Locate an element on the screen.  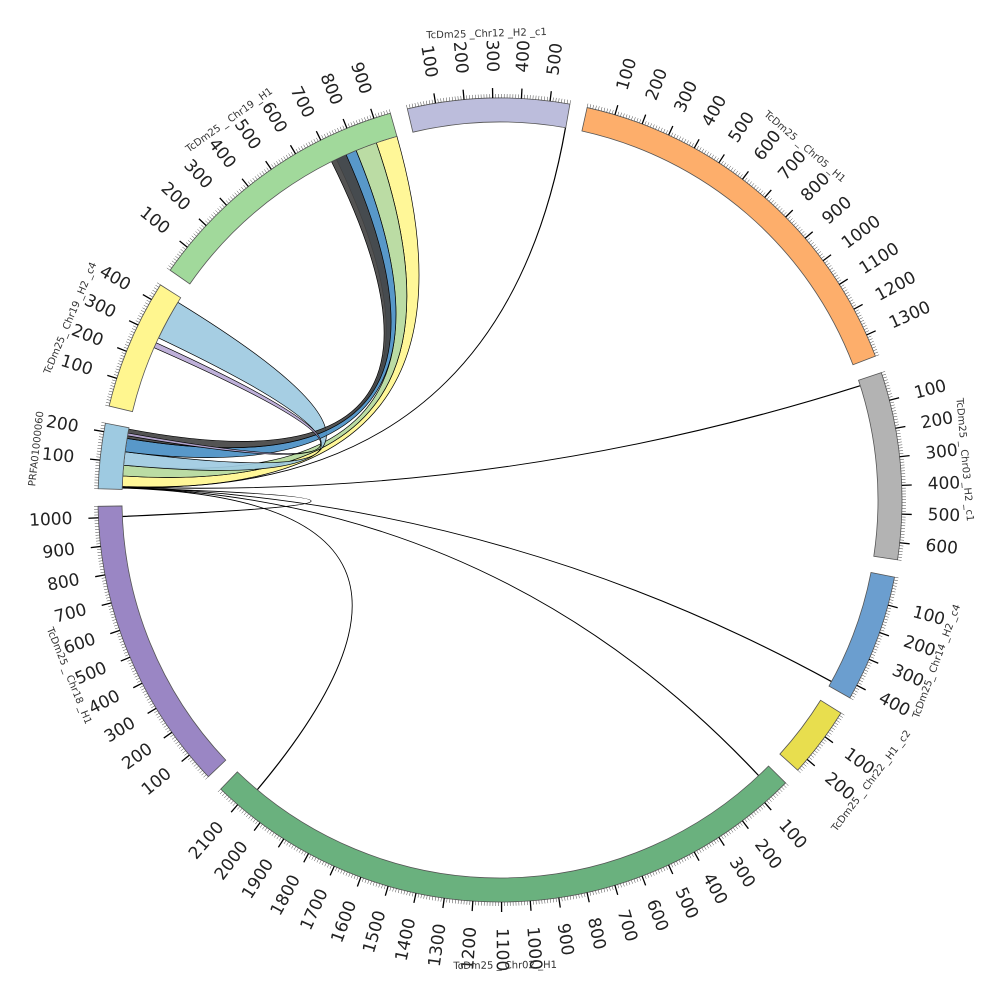
tick-label: 1000 is located at coordinates (861, 232).